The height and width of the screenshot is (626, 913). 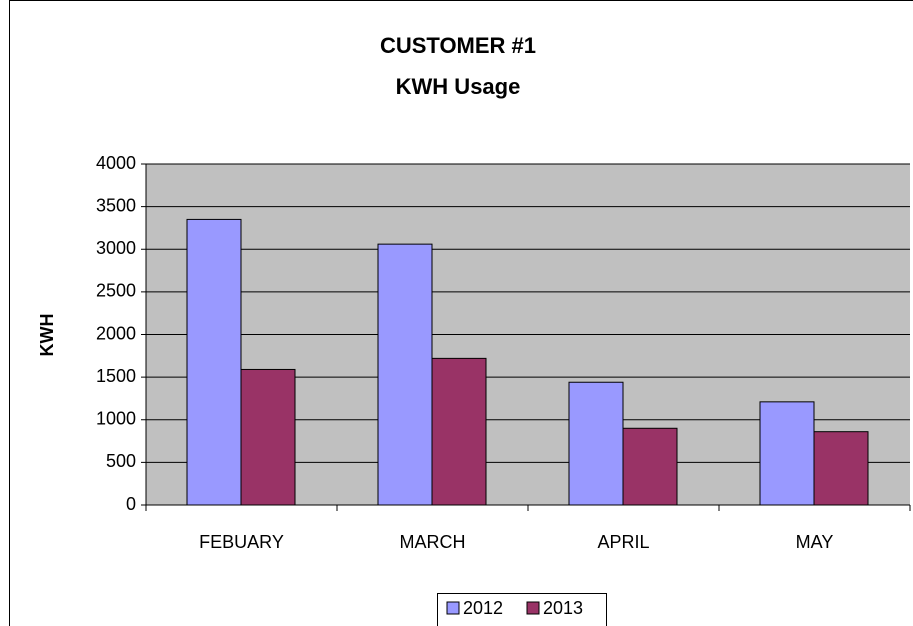 I want to click on y-tick-label: 500, so click(x=121, y=461).